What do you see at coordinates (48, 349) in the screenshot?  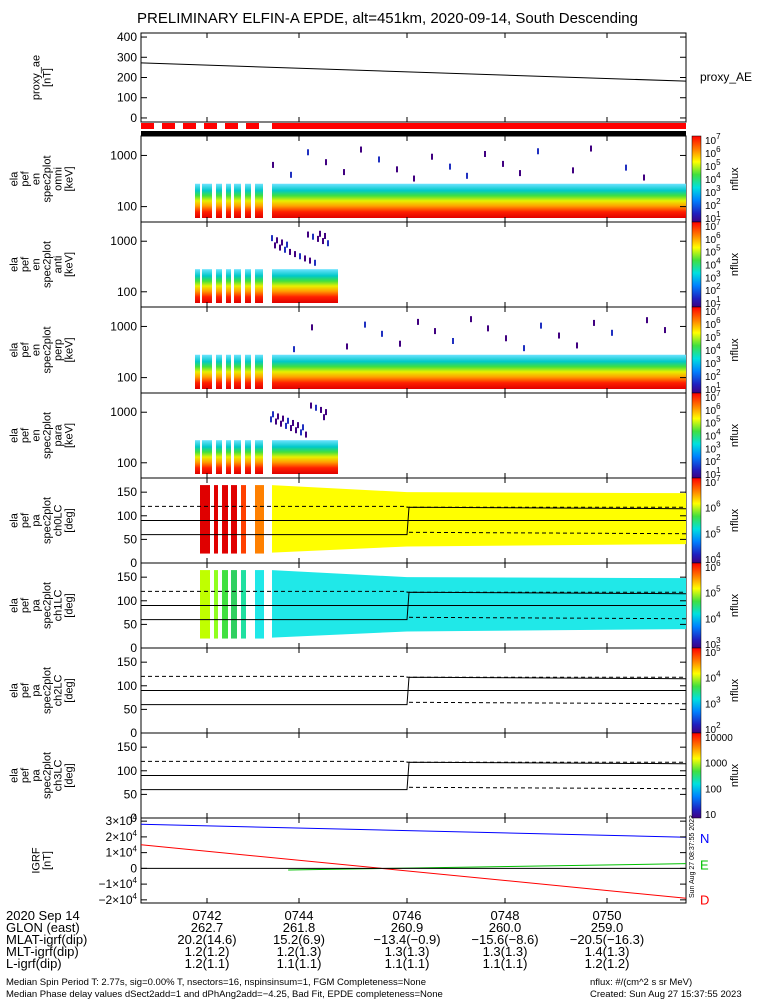 I see `ylabel-spec2plot-perp-3: spec2plot` at bounding box center [48, 349].